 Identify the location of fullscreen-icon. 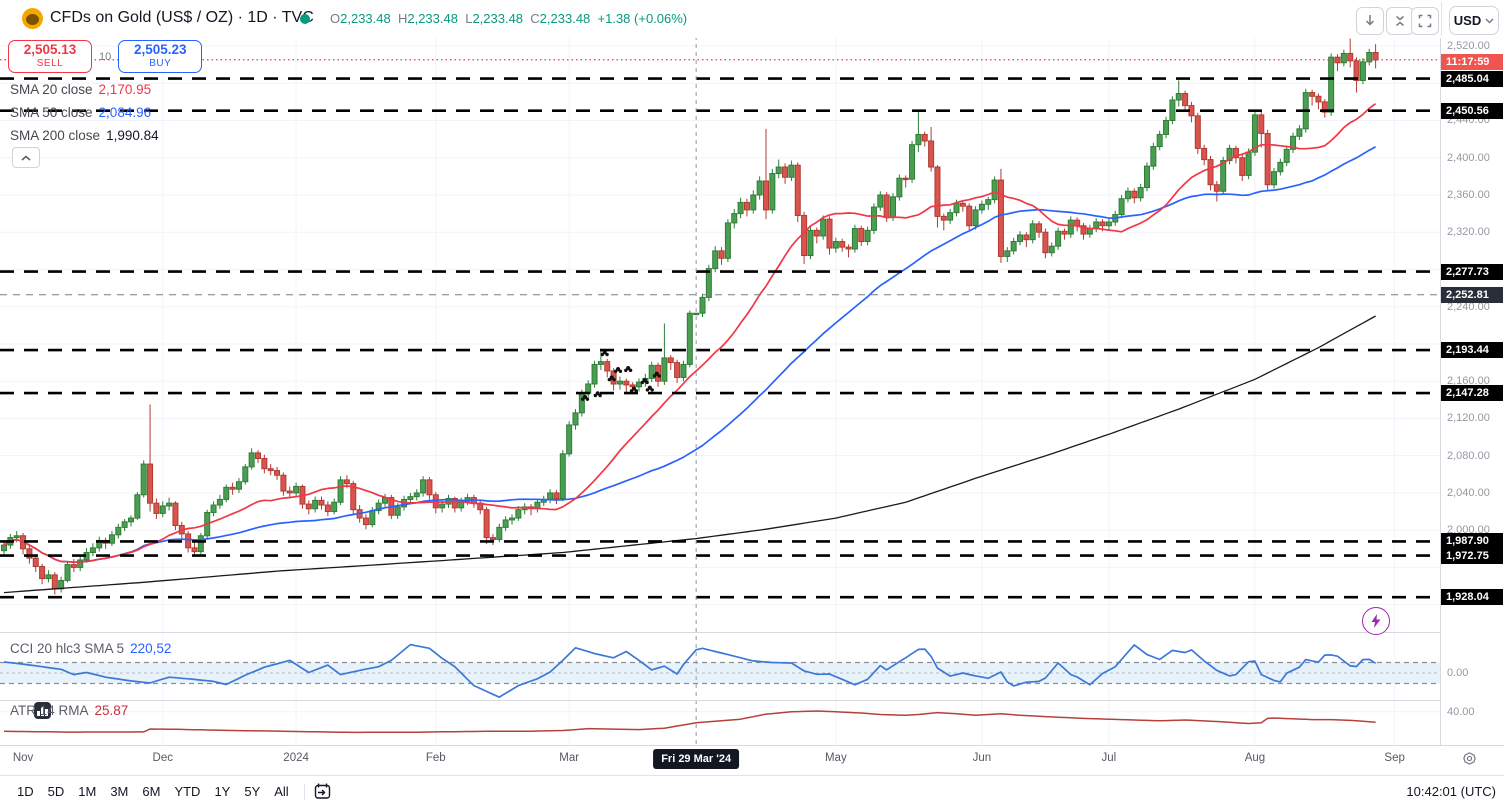
(1425, 21).